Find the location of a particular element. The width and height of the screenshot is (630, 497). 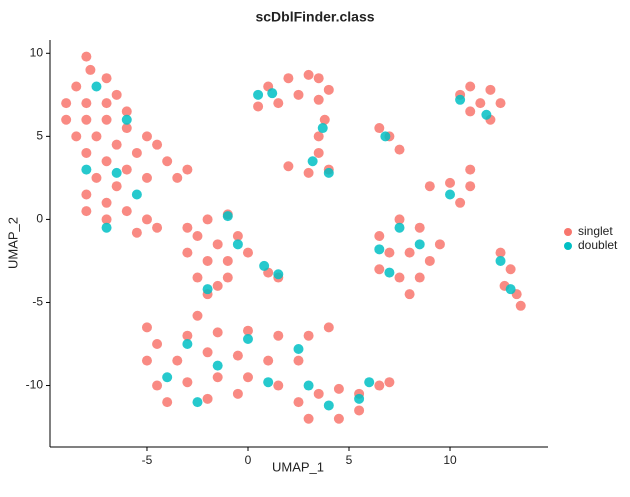

x-tick-label: -5 is located at coordinates (147, 460).